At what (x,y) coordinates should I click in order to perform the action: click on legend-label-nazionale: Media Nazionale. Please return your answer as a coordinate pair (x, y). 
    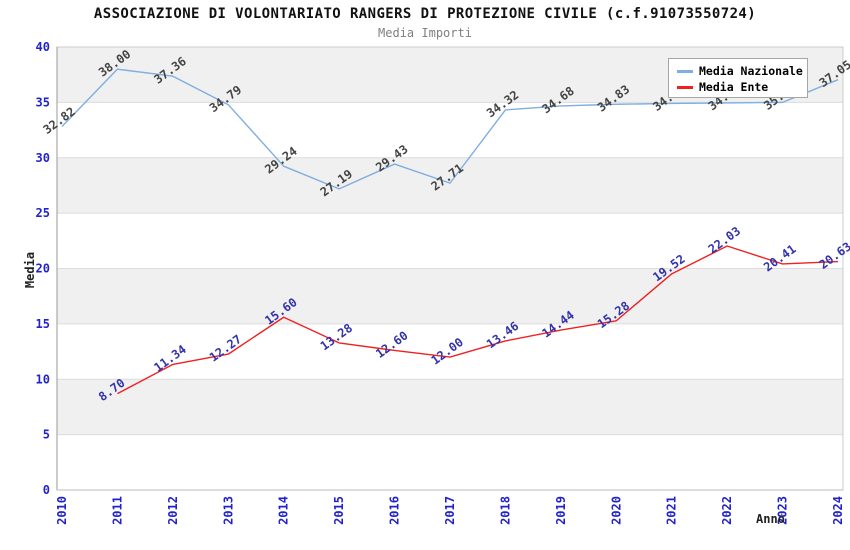
    Looking at the image, I should click on (751, 71).